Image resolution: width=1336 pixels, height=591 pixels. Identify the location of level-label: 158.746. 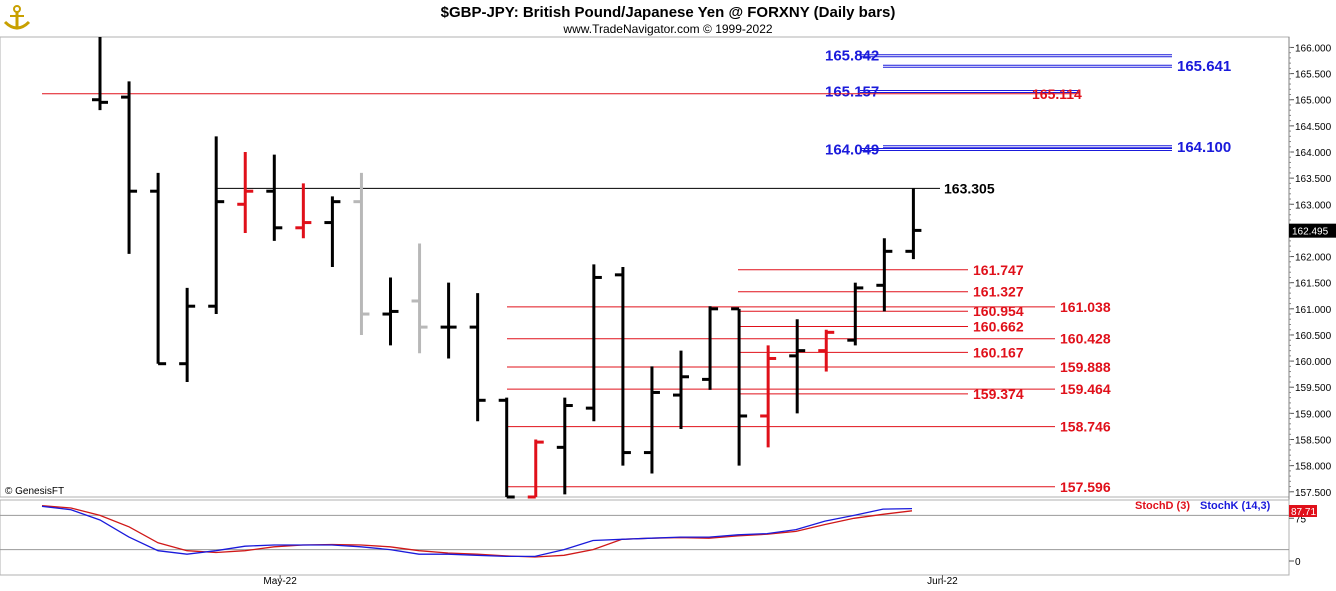
(1085, 427).